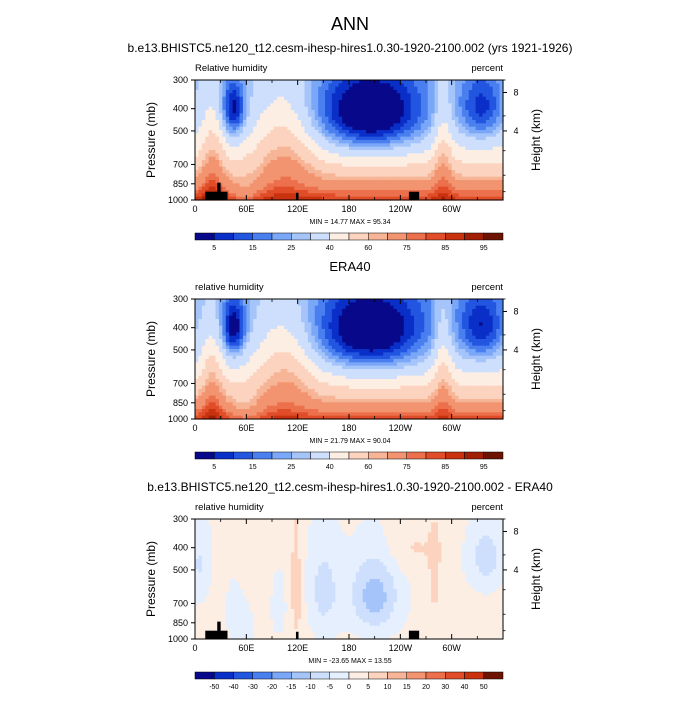 This screenshot has height=705, width=700. Describe the element at coordinates (350, 222) in the screenshot. I see `panel-stats: MIN = 14.77 MAX = 95.34` at that location.